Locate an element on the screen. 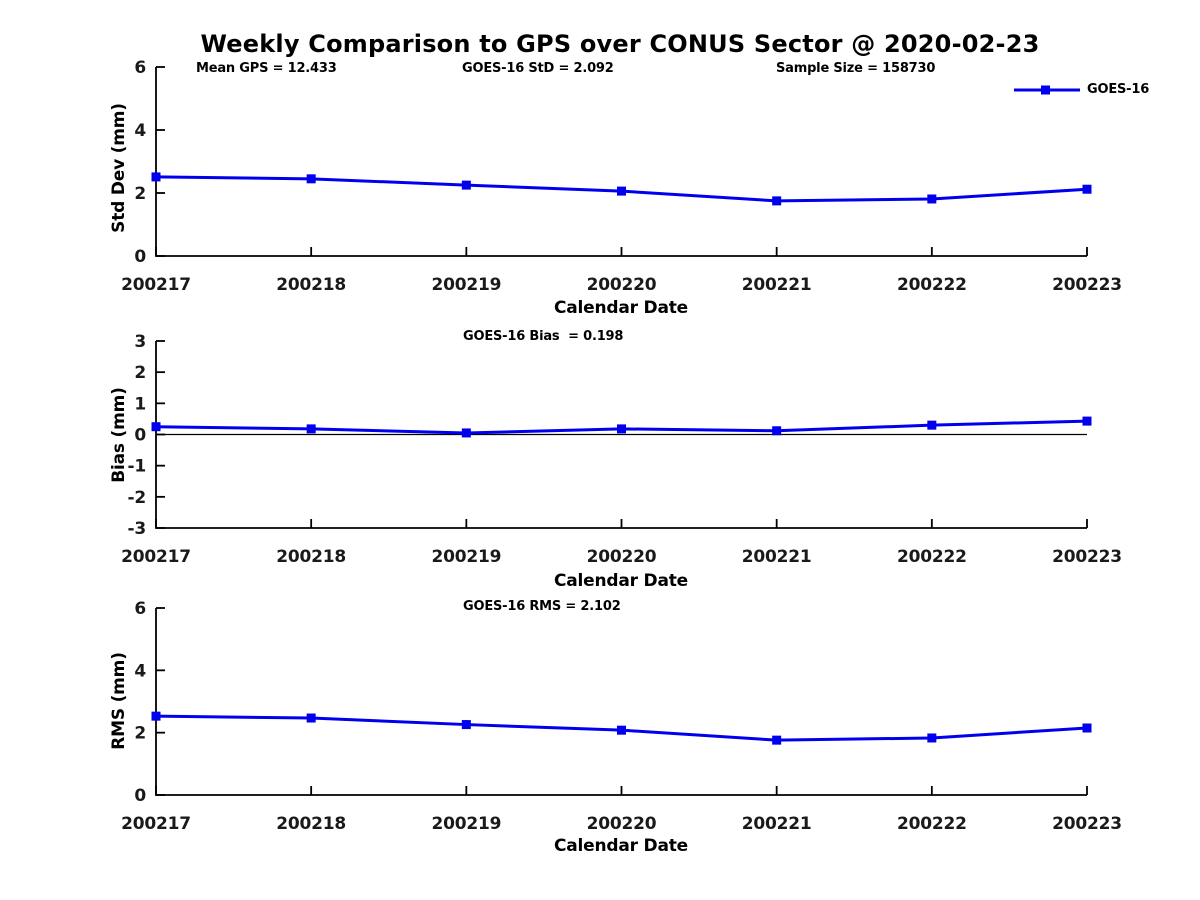  legend-marker-icon is located at coordinates (1045, 89).